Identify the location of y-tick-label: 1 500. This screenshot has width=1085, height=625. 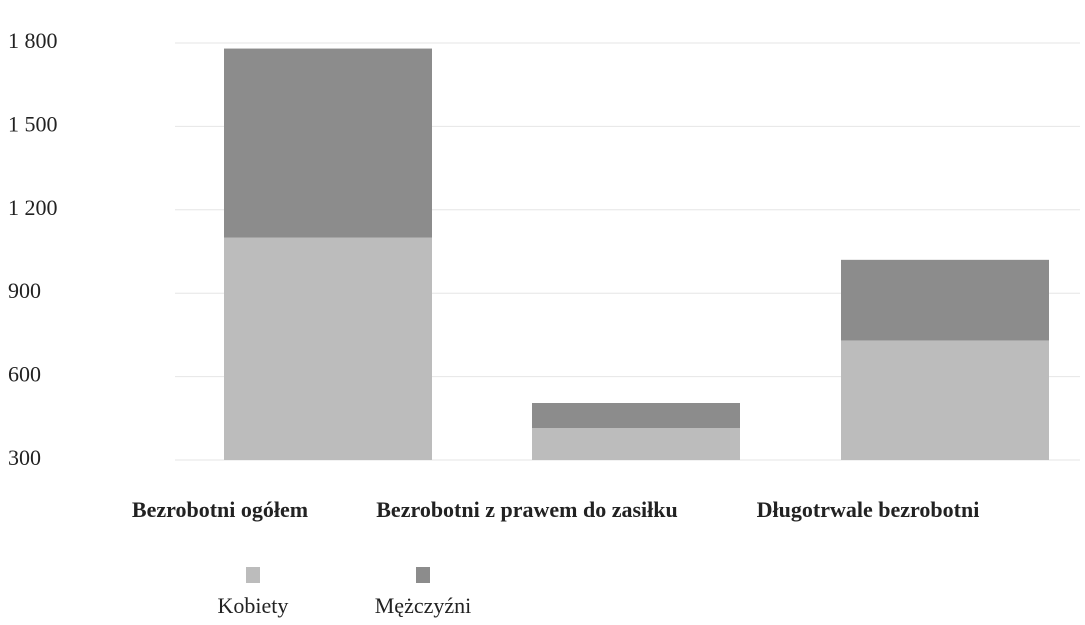
(33, 123).